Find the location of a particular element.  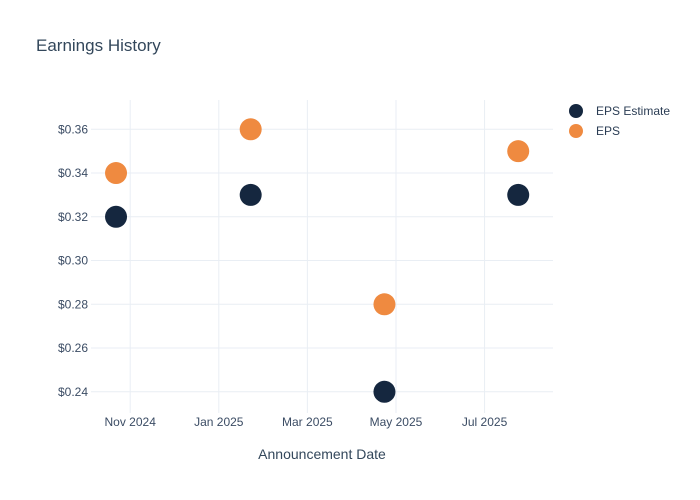

y-tick-label: $0.32 is located at coordinates (73, 217).